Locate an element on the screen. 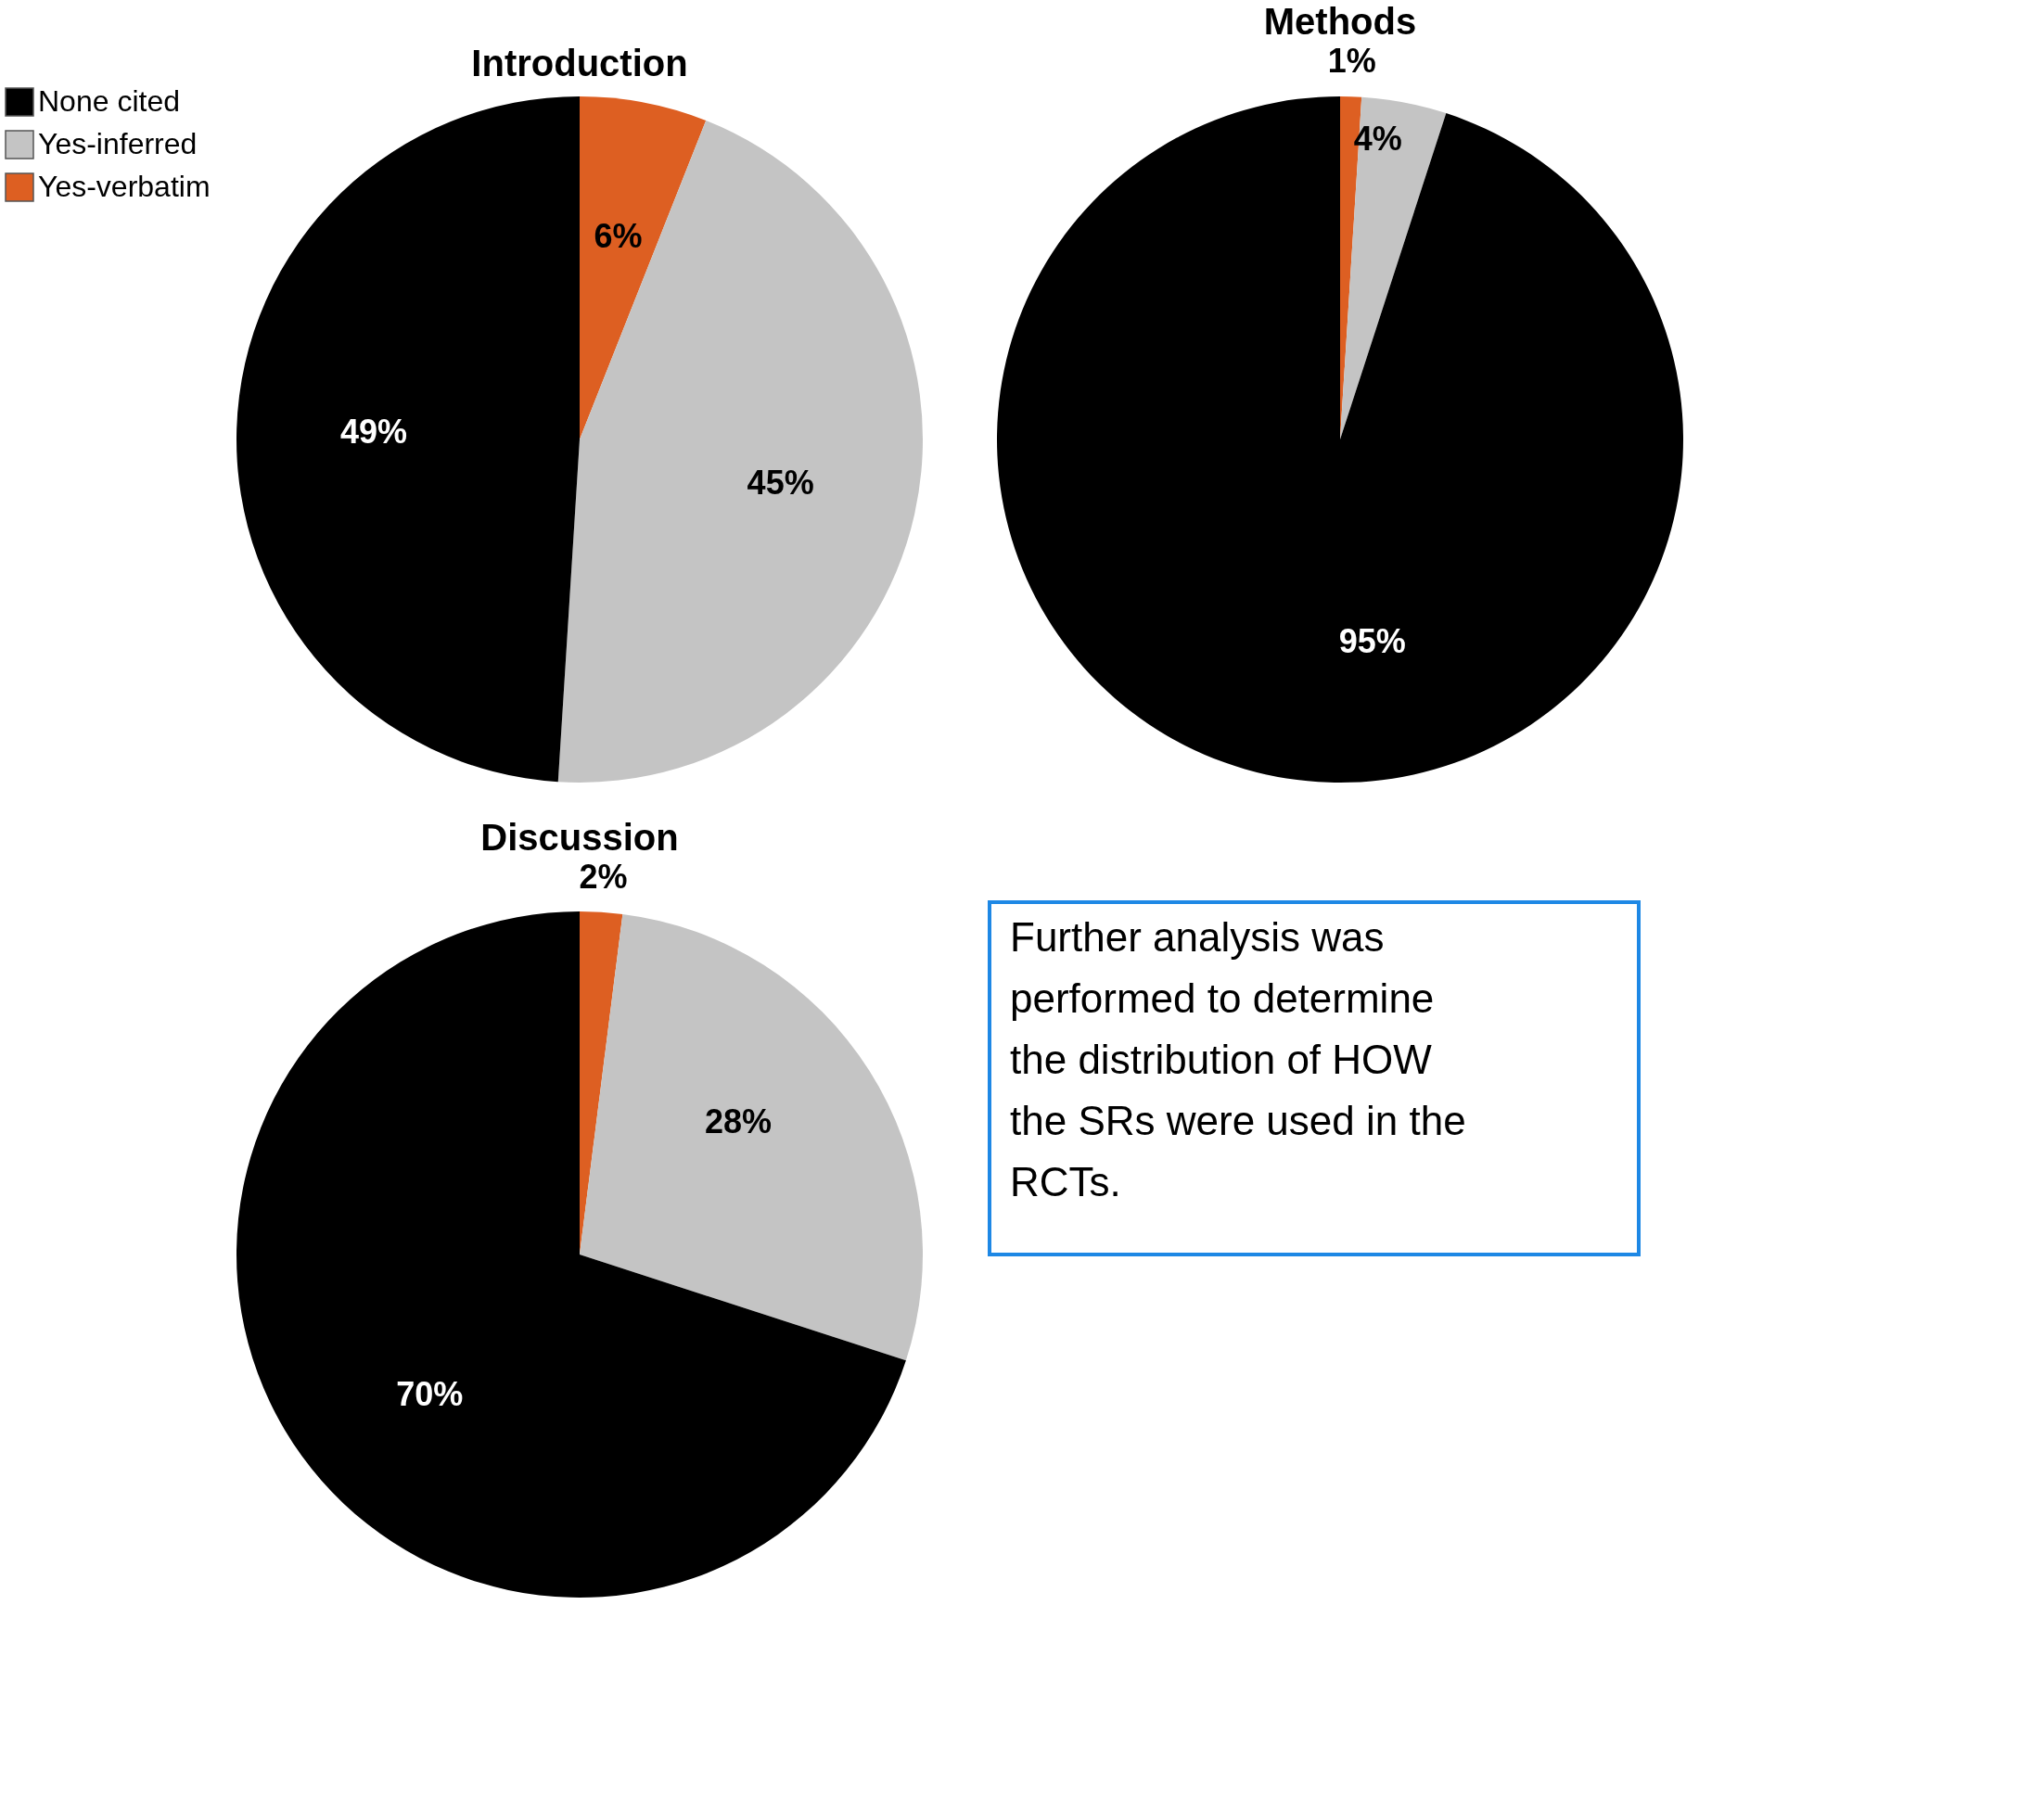 This screenshot has width=2044, height=1796. legend-label: Yes-inferred is located at coordinates (118, 143).